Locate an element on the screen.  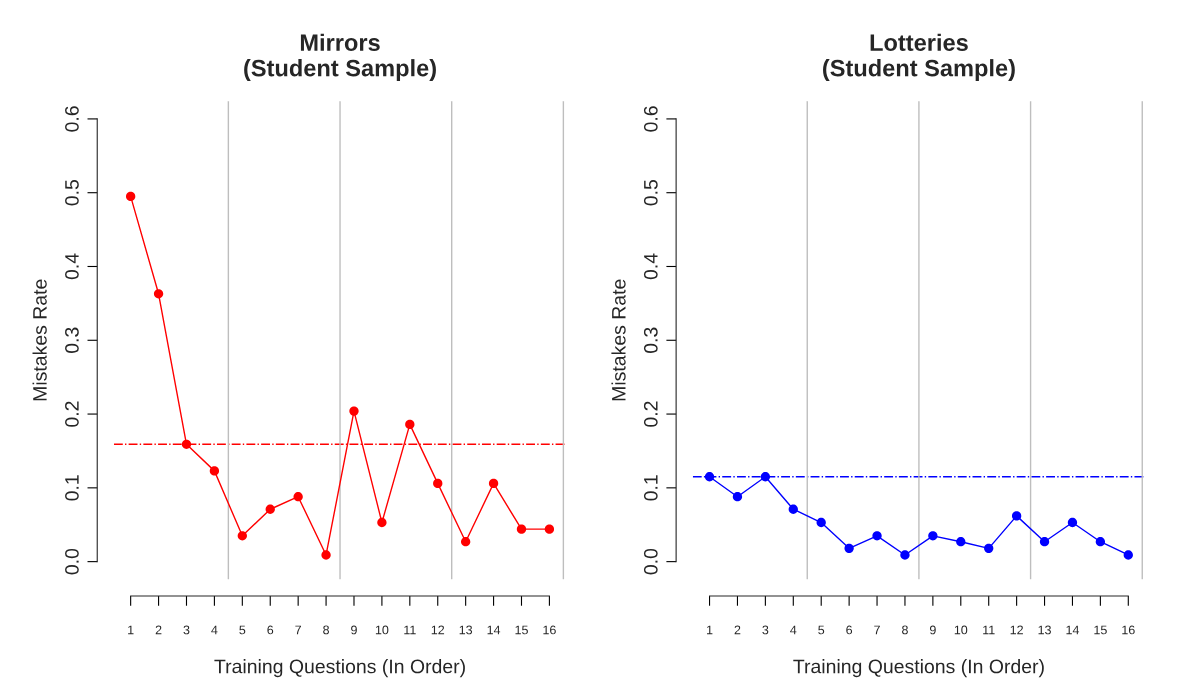
chart-title: Lotteries (Student Sample) is located at coordinates (919, 57).